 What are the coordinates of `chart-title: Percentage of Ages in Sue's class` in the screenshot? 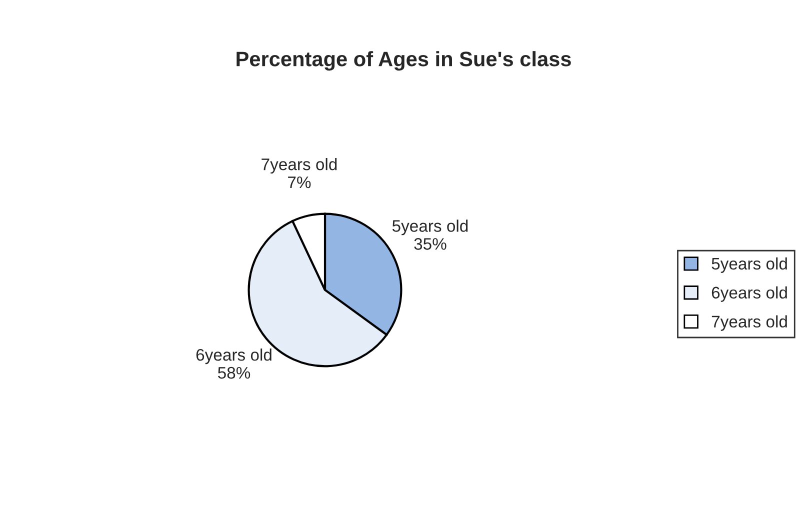 It's located at (403, 61).